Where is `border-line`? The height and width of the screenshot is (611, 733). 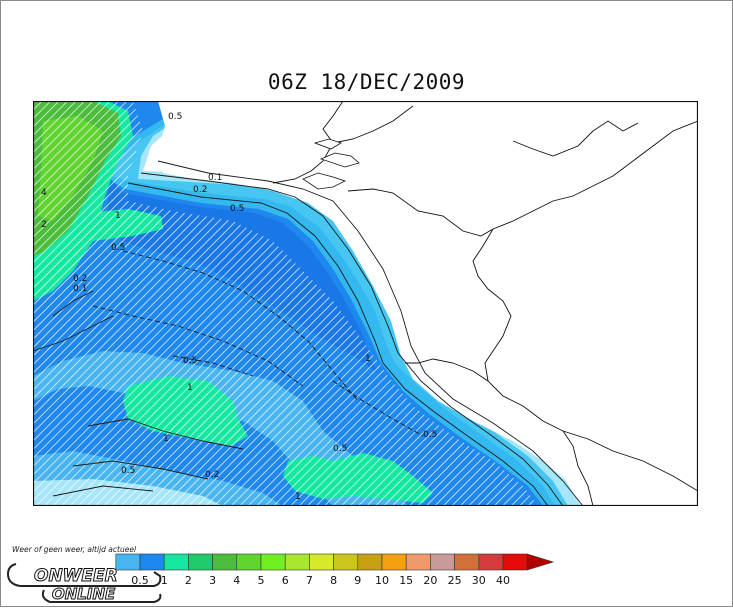 border-line is located at coordinates (308, 142).